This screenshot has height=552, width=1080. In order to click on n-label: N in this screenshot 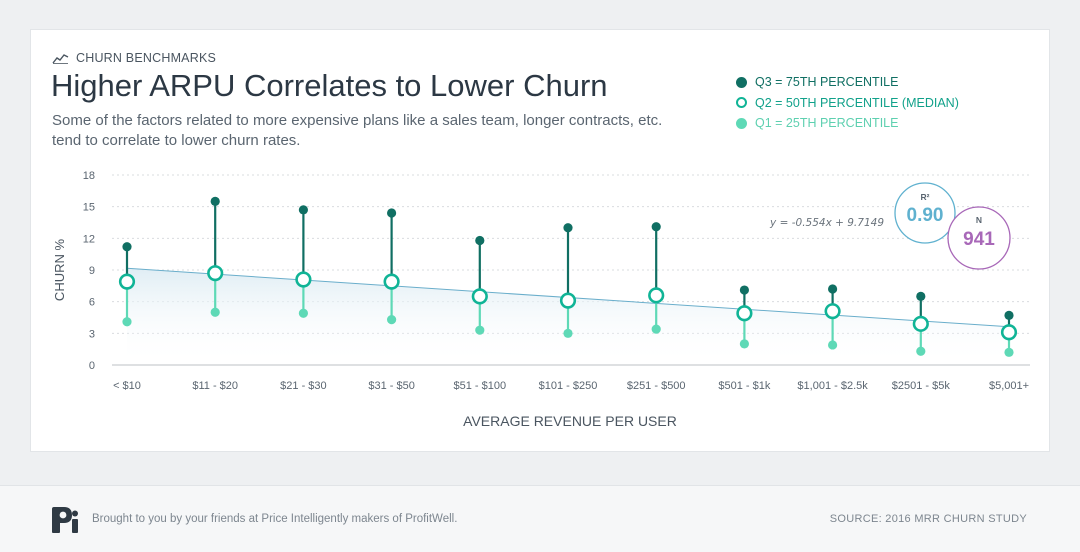, I will do `click(979, 220)`.